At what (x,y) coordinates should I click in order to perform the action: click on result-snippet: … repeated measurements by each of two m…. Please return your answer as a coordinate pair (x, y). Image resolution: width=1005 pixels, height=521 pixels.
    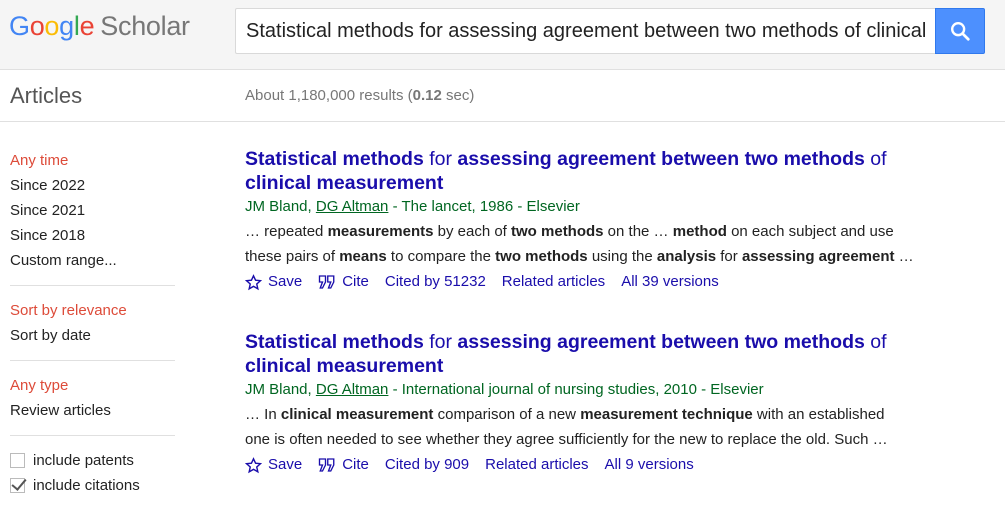
    Looking at the image, I should click on (579, 244).